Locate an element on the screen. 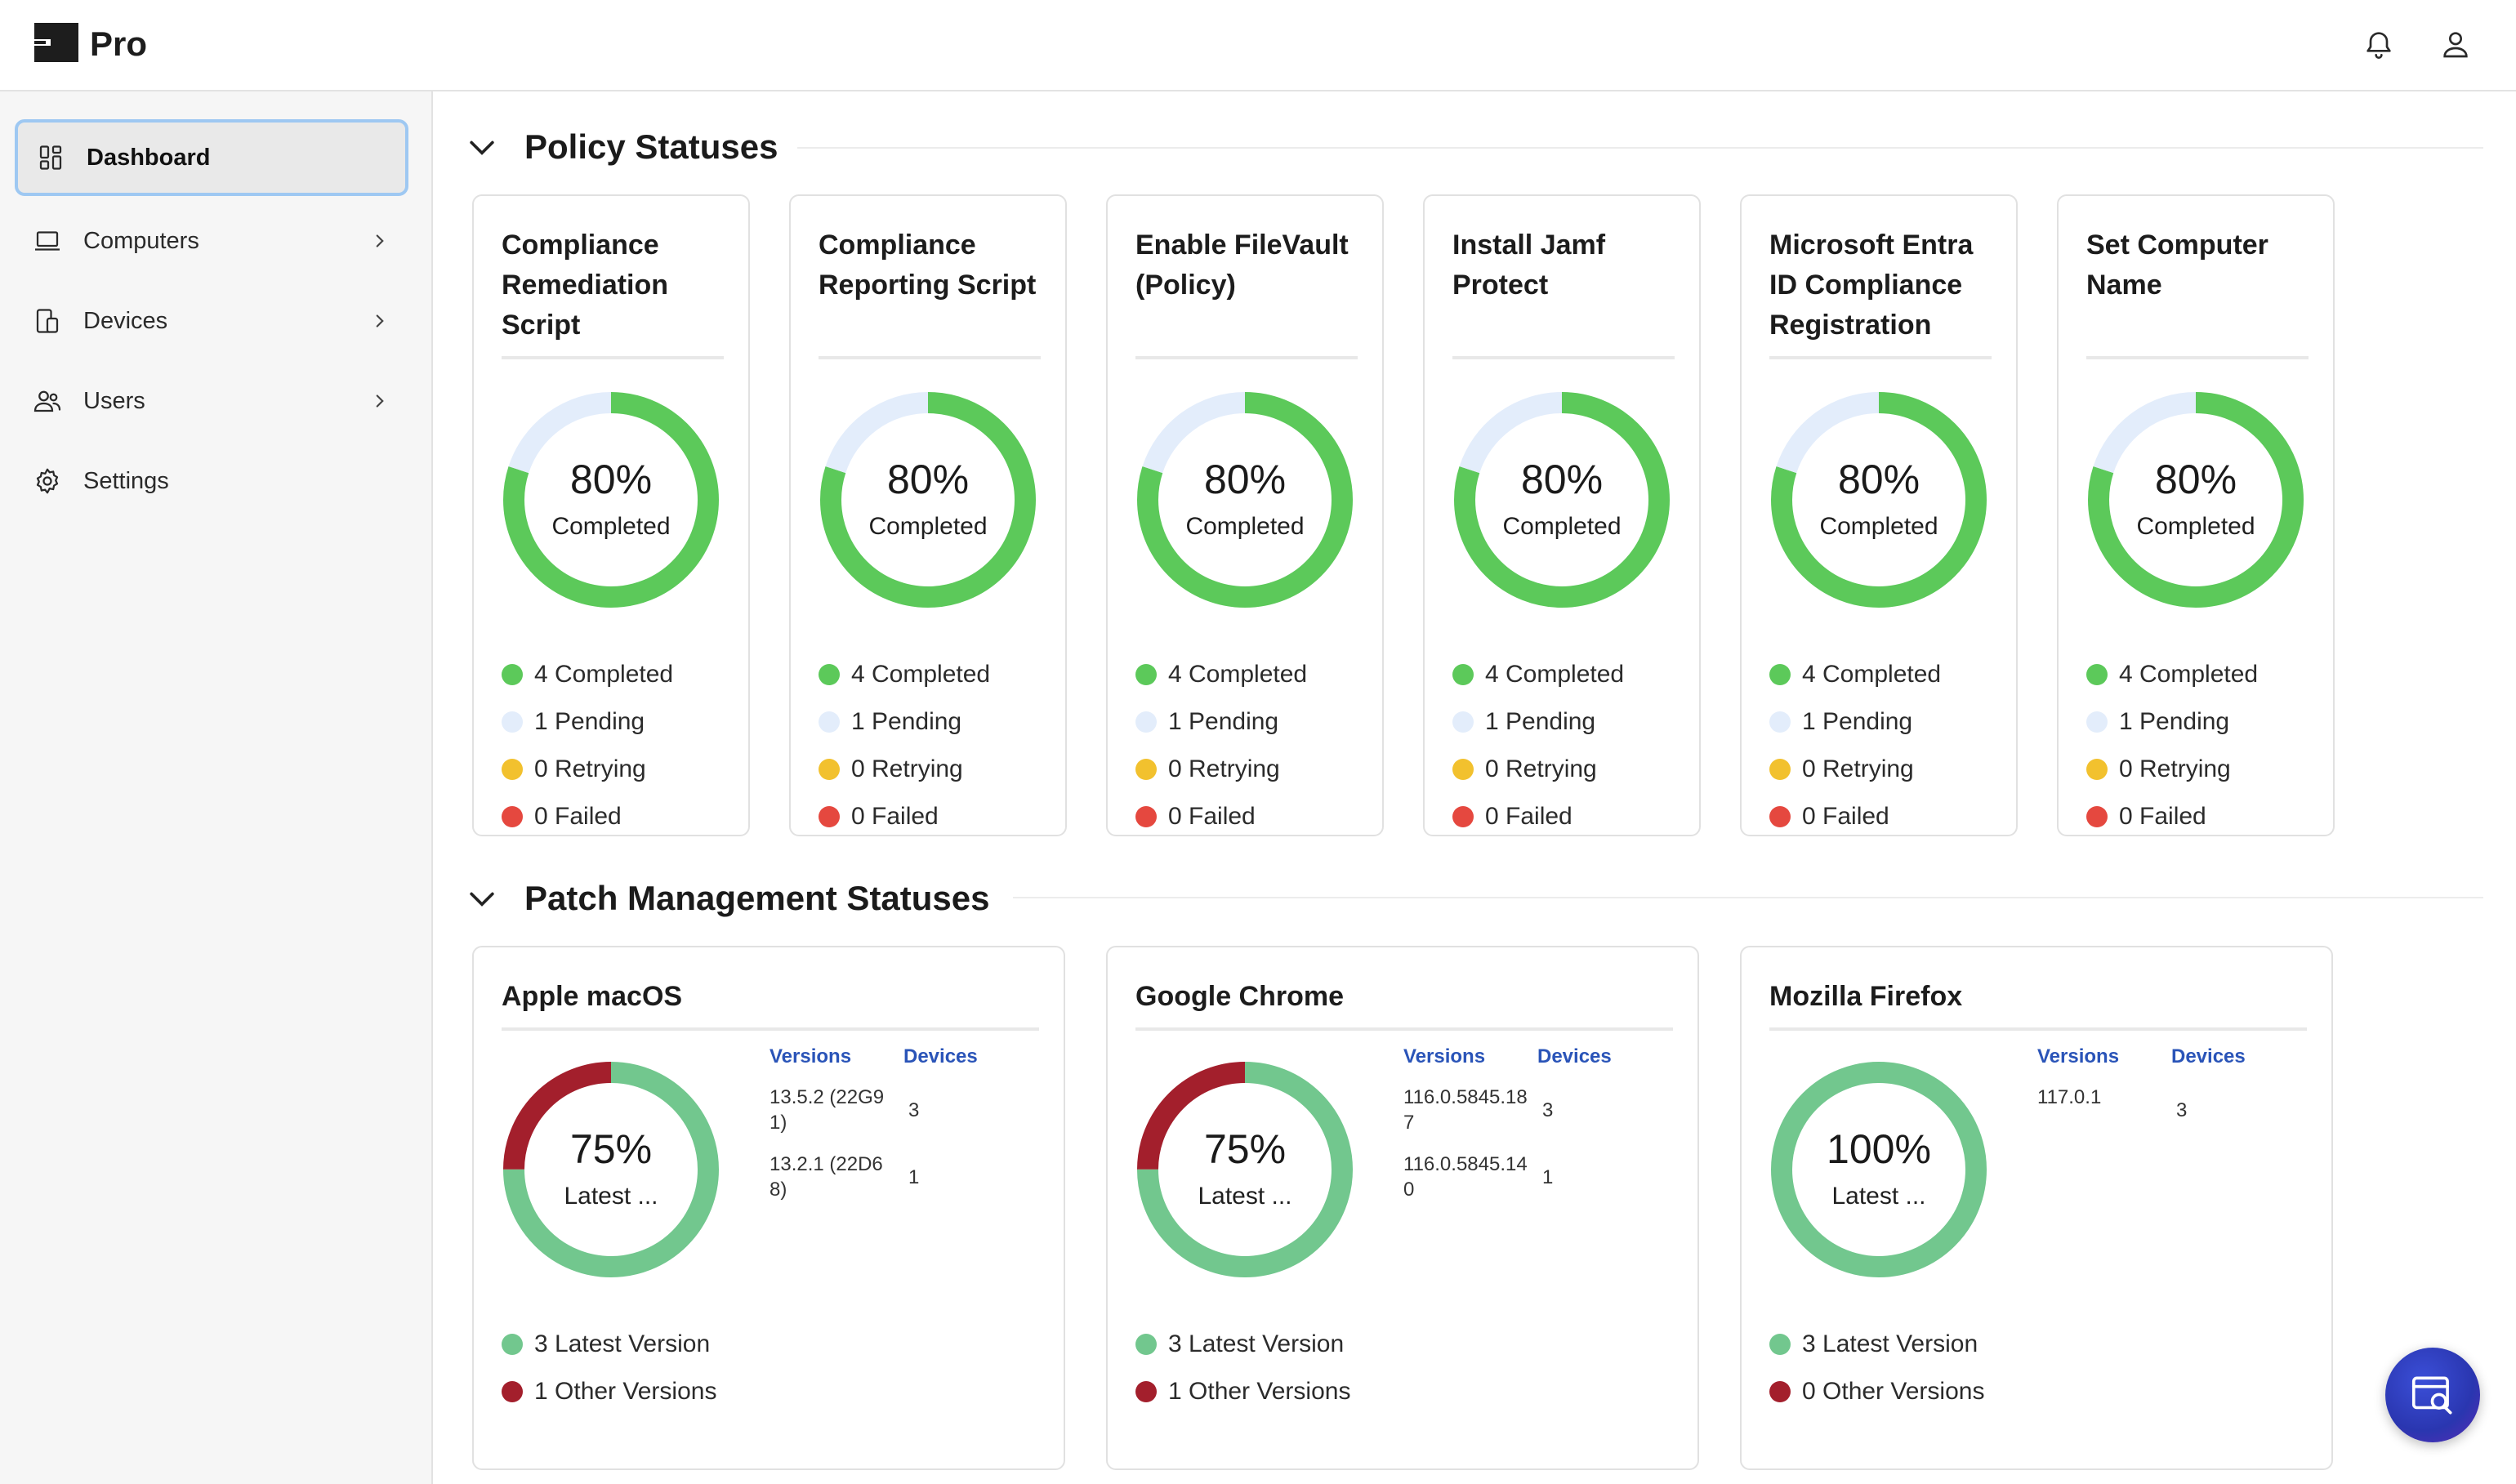 The height and width of the screenshot is (1484, 2516). donut-label: Completed is located at coordinates (1878, 526).